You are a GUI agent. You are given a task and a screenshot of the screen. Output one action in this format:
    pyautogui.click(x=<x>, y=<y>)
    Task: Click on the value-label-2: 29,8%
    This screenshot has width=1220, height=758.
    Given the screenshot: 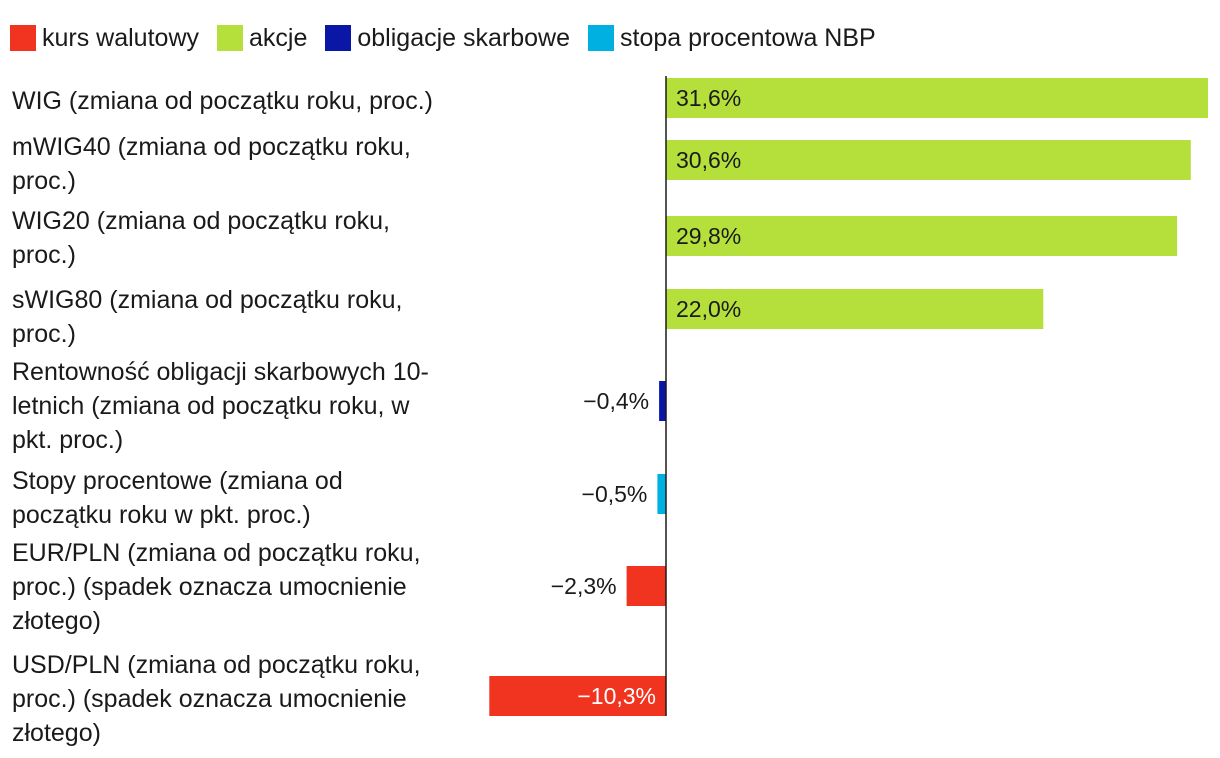 What is the action you would take?
    pyautogui.click(x=708, y=236)
    